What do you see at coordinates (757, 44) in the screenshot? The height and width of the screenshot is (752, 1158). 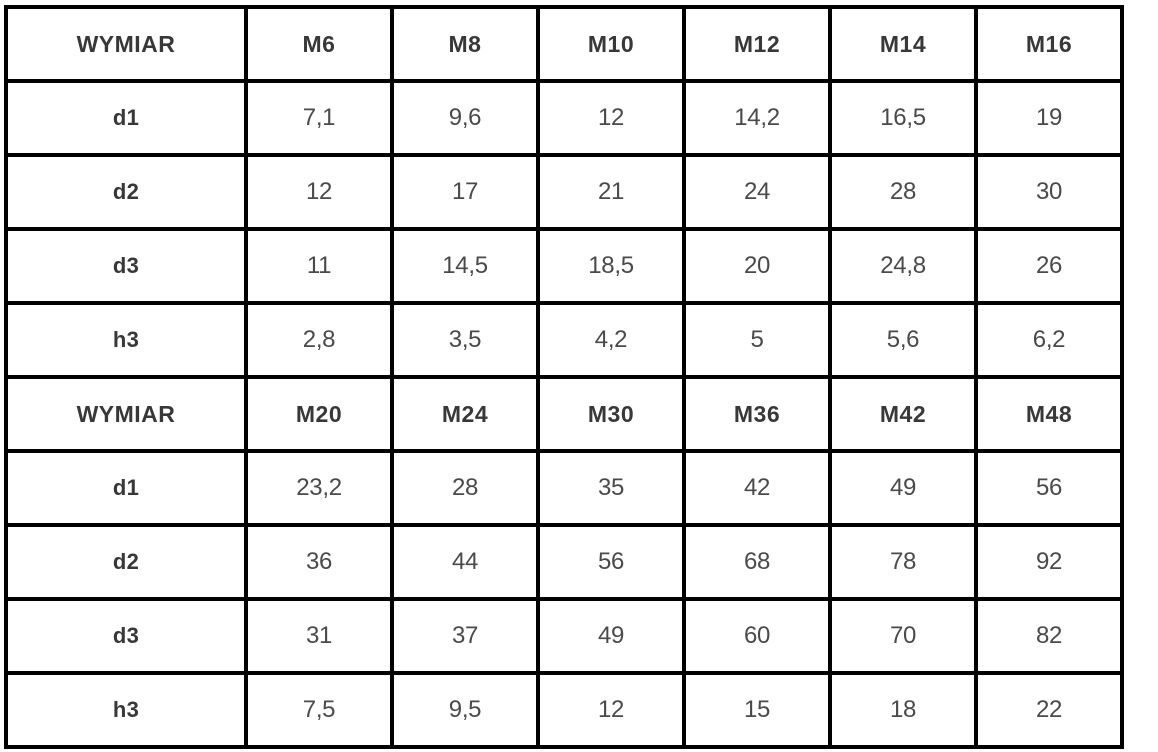 I see `header-size-cell: M12` at bounding box center [757, 44].